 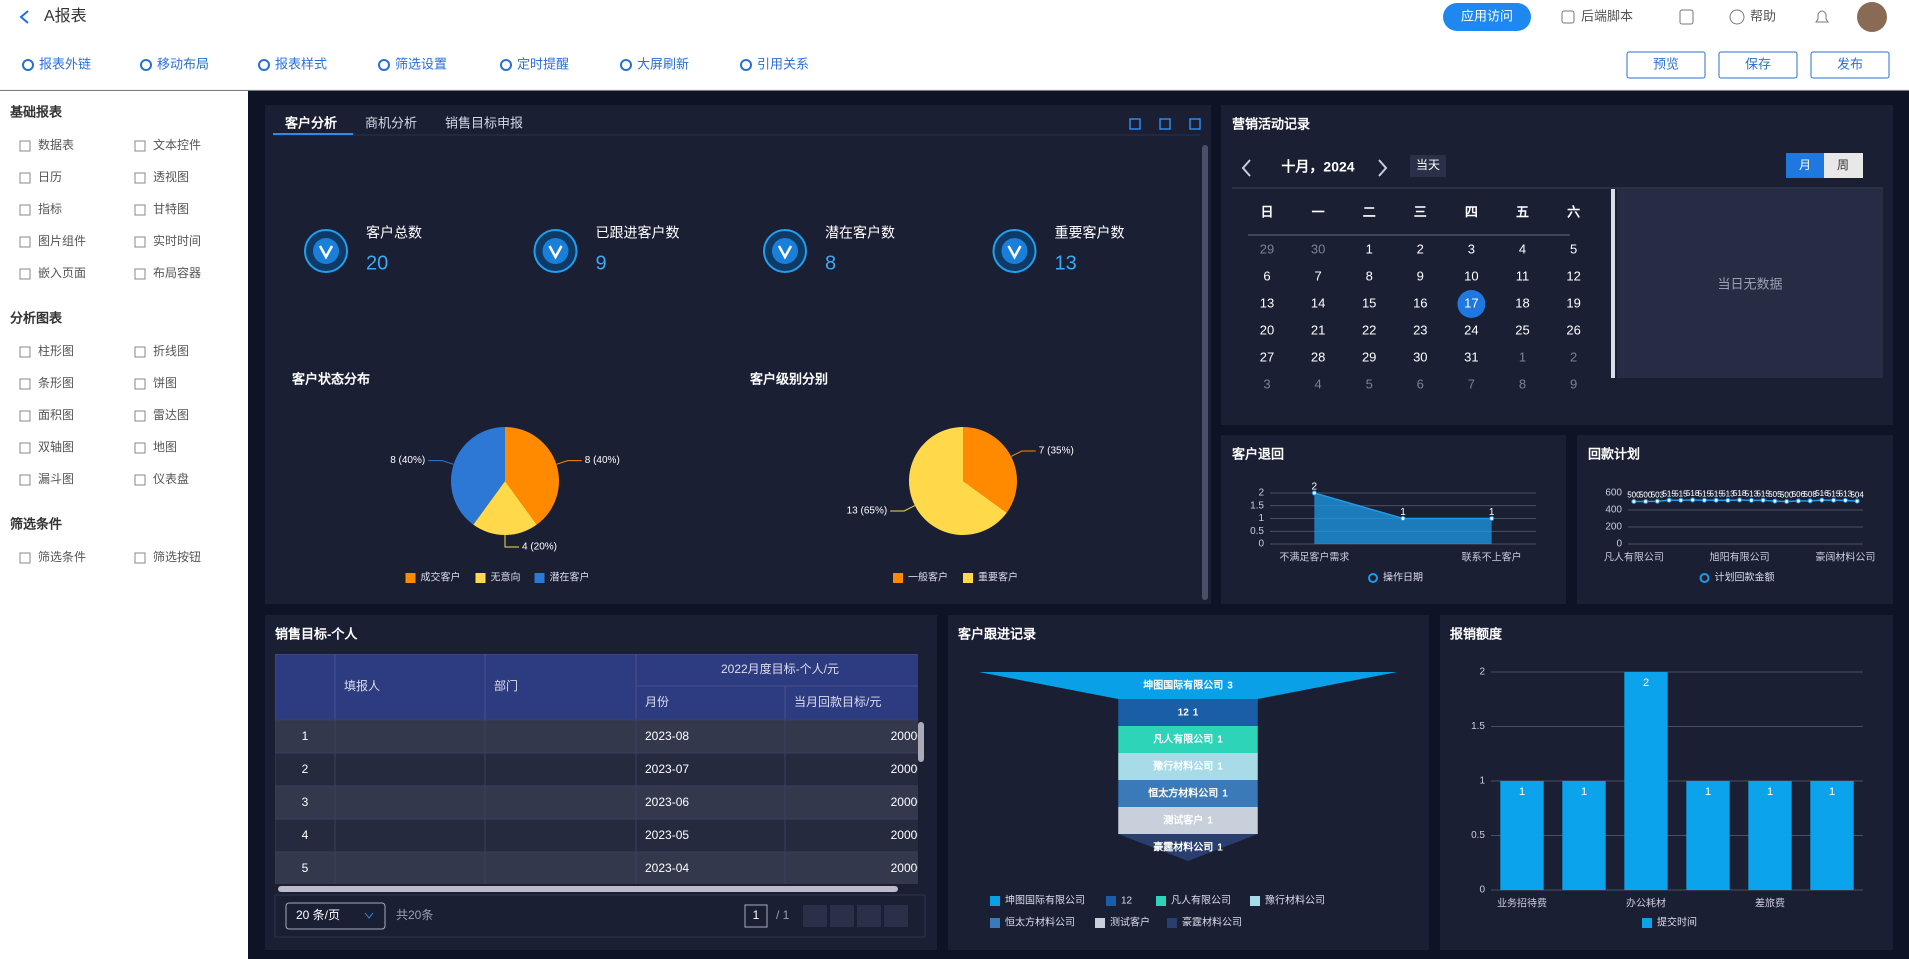 What do you see at coordinates (1369, 302) in the screenshot?
I see `day: 15` at bounding box center [1369, 302].